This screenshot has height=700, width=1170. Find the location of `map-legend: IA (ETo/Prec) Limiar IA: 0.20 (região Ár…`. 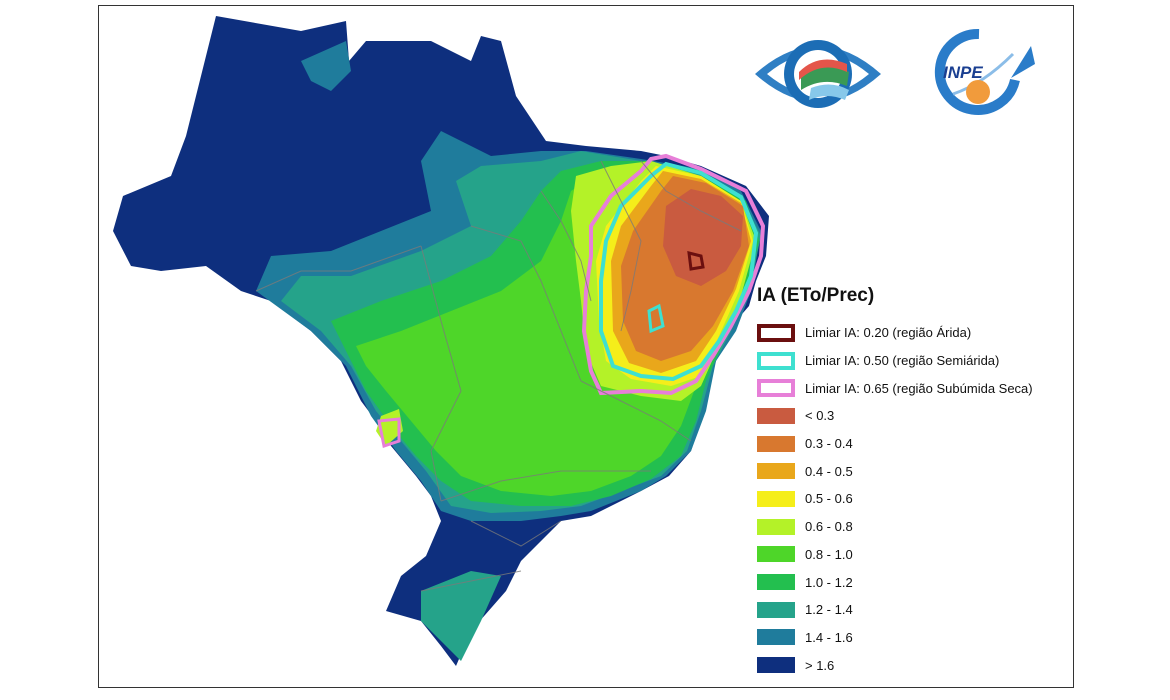

map-legend: IA (ETo/Prec) Limiar IA: 0.20 (região Ár… is located at coordinates (912, 482).